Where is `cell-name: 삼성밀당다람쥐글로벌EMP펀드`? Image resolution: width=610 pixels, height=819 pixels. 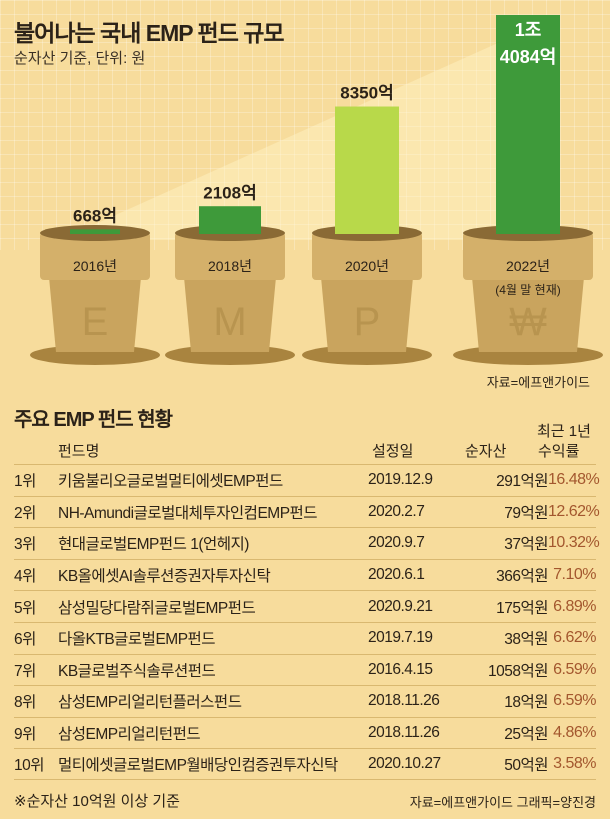 cell-name: 삼성밀당다람쥐글로벌EMP펀드 is located at coordinates (157, 608).